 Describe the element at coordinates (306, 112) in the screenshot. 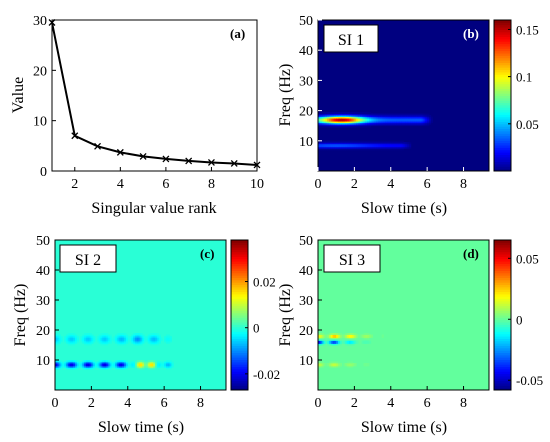

I see `y-tick-label: 20` at that location.